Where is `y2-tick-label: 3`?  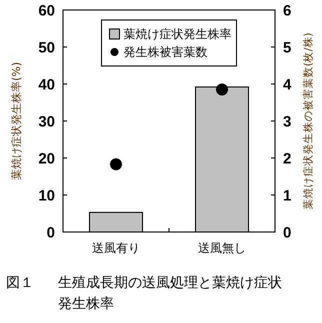 y2-tick-label: 3 is located at coordinates (287, 121).